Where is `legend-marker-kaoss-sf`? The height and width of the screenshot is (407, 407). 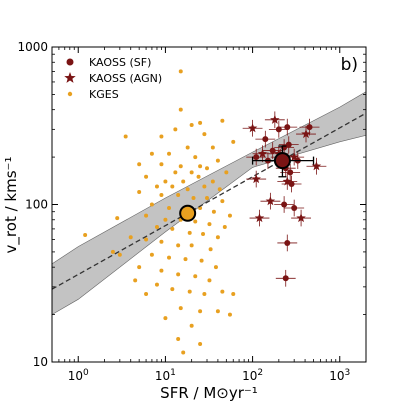 legend-marker-kaoss-sf is located at coordinates (70, 62).